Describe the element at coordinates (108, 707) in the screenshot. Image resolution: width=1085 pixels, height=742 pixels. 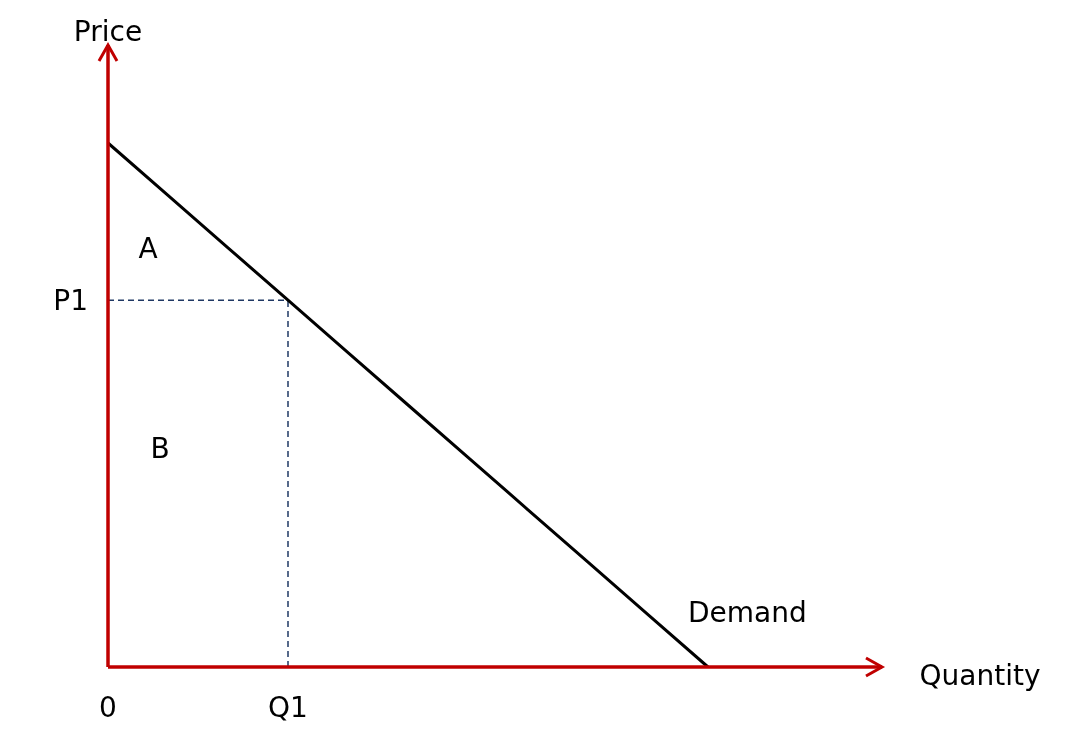
I see `x-tick-label: 0` at that location.